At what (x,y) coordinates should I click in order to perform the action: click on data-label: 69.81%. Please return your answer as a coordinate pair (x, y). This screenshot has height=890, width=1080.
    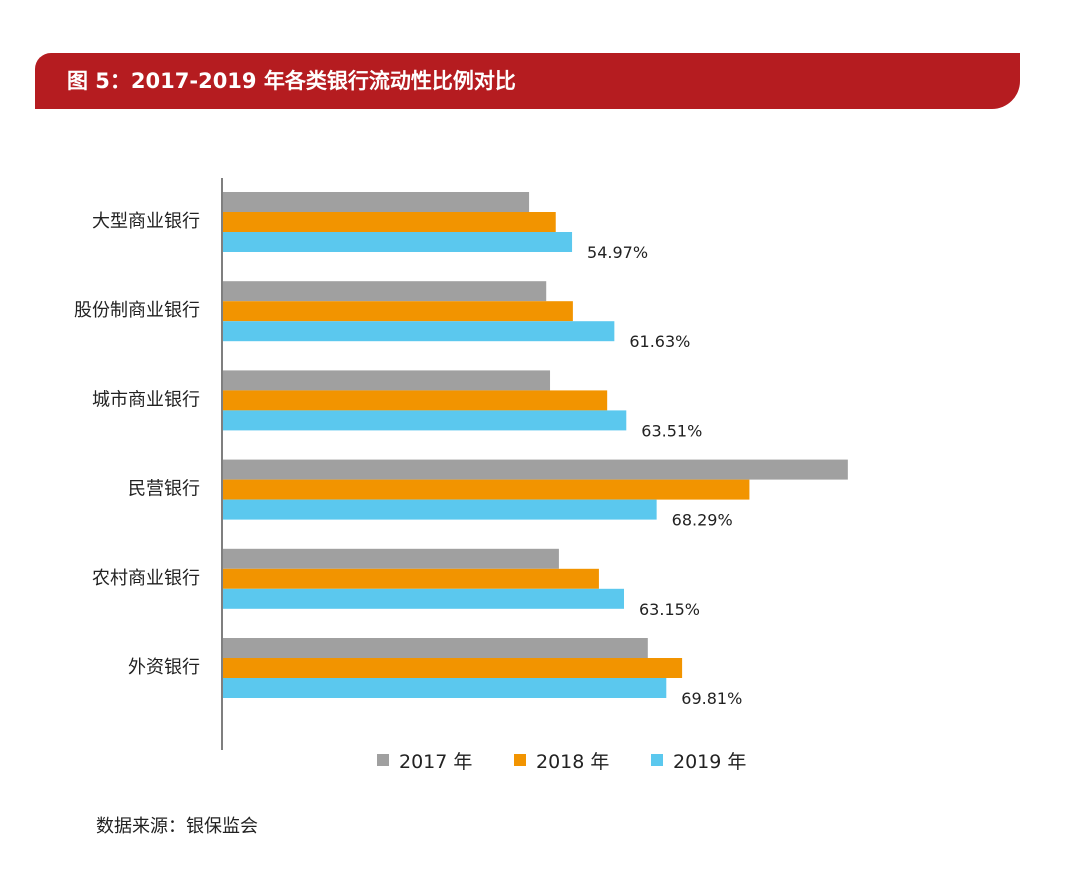
    Looking at the image, I should click on (711, 698).